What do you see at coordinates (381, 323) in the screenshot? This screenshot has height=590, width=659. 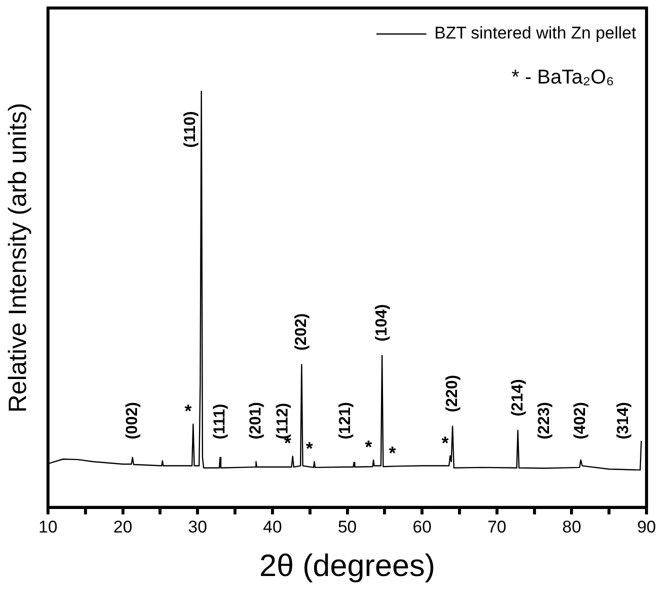 I see `annotation: (104)` at bounding box center [381, 323].